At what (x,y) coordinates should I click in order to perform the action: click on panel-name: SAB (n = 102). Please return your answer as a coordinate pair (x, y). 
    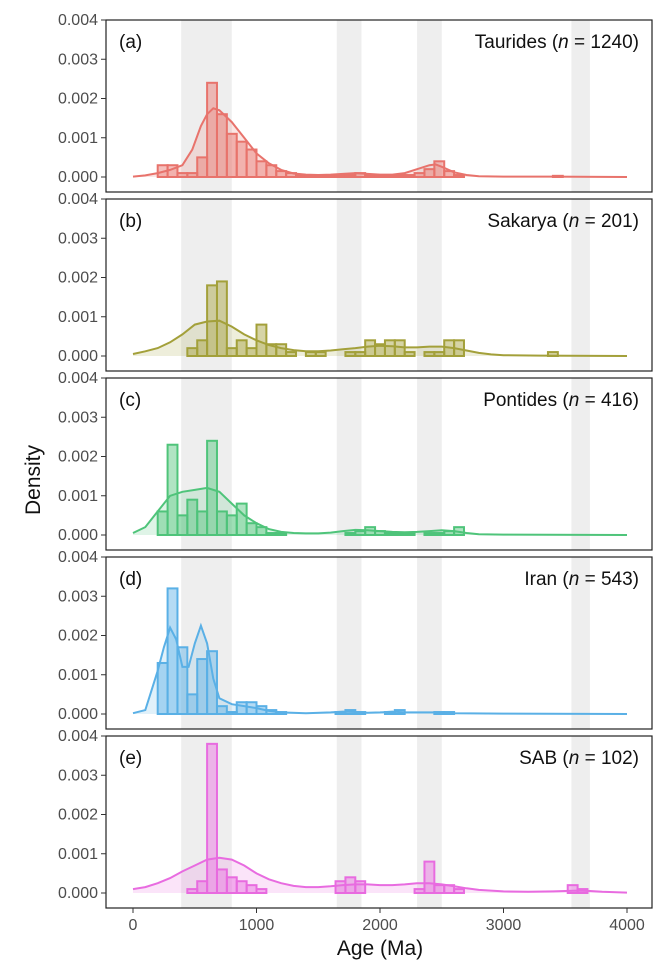
    Looking at the image, I should click on (579, 758).